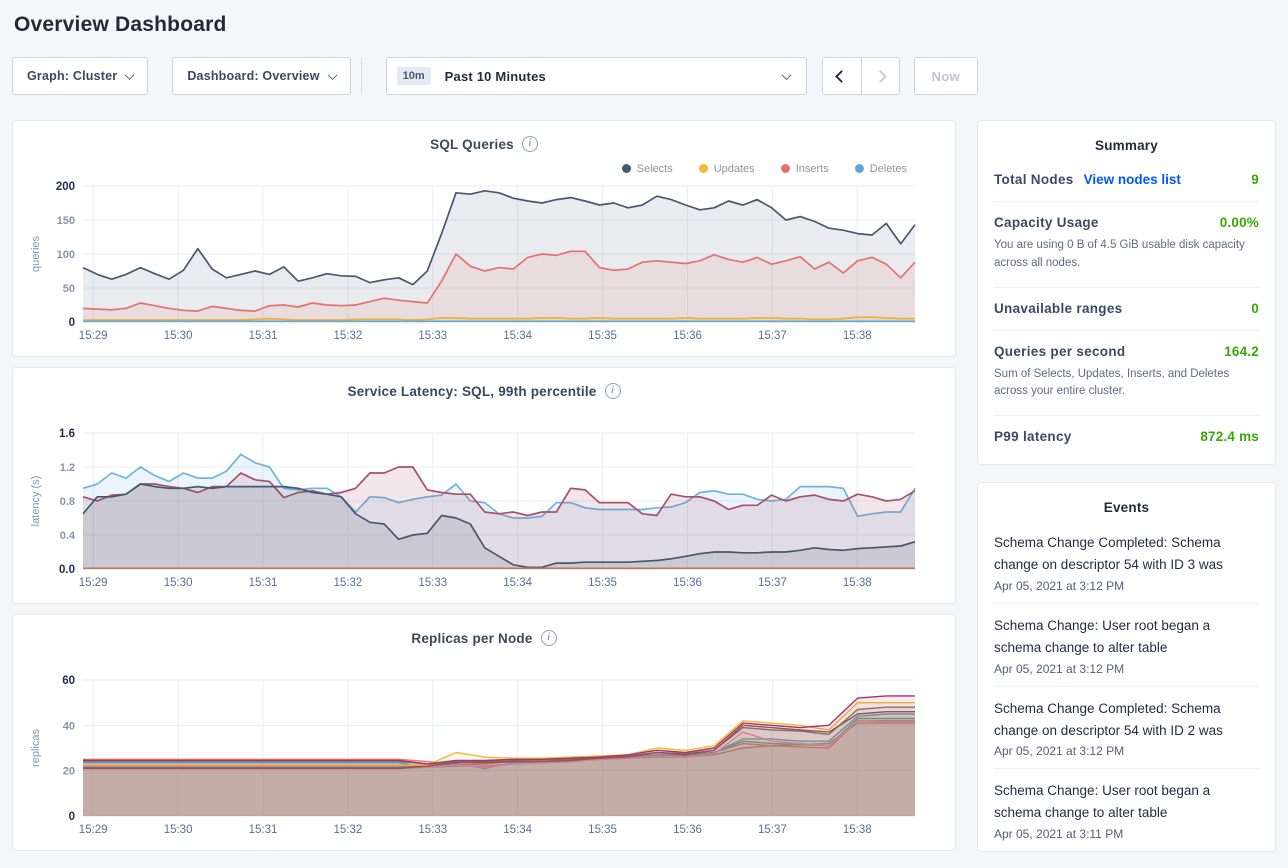 The height and width of the screenshot is (868, 1288). What do you see at coordinates (67, 570) in the screenshot?
I see `y-tick-label: 0.0` at bounding box center [67, 570].